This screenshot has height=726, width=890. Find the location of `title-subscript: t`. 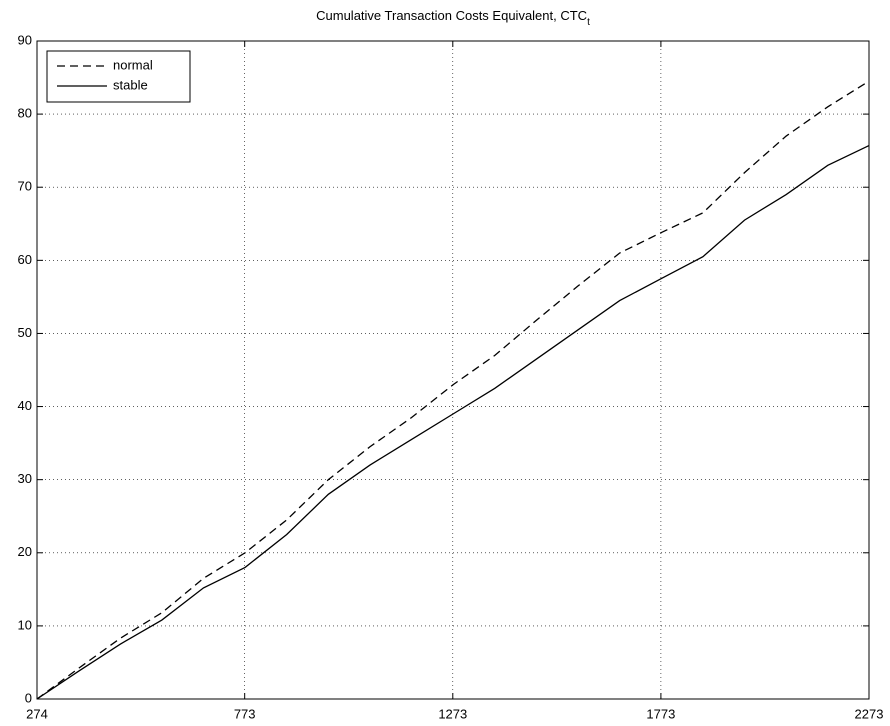

title-subscript: t is located at coordinates (588, 22).